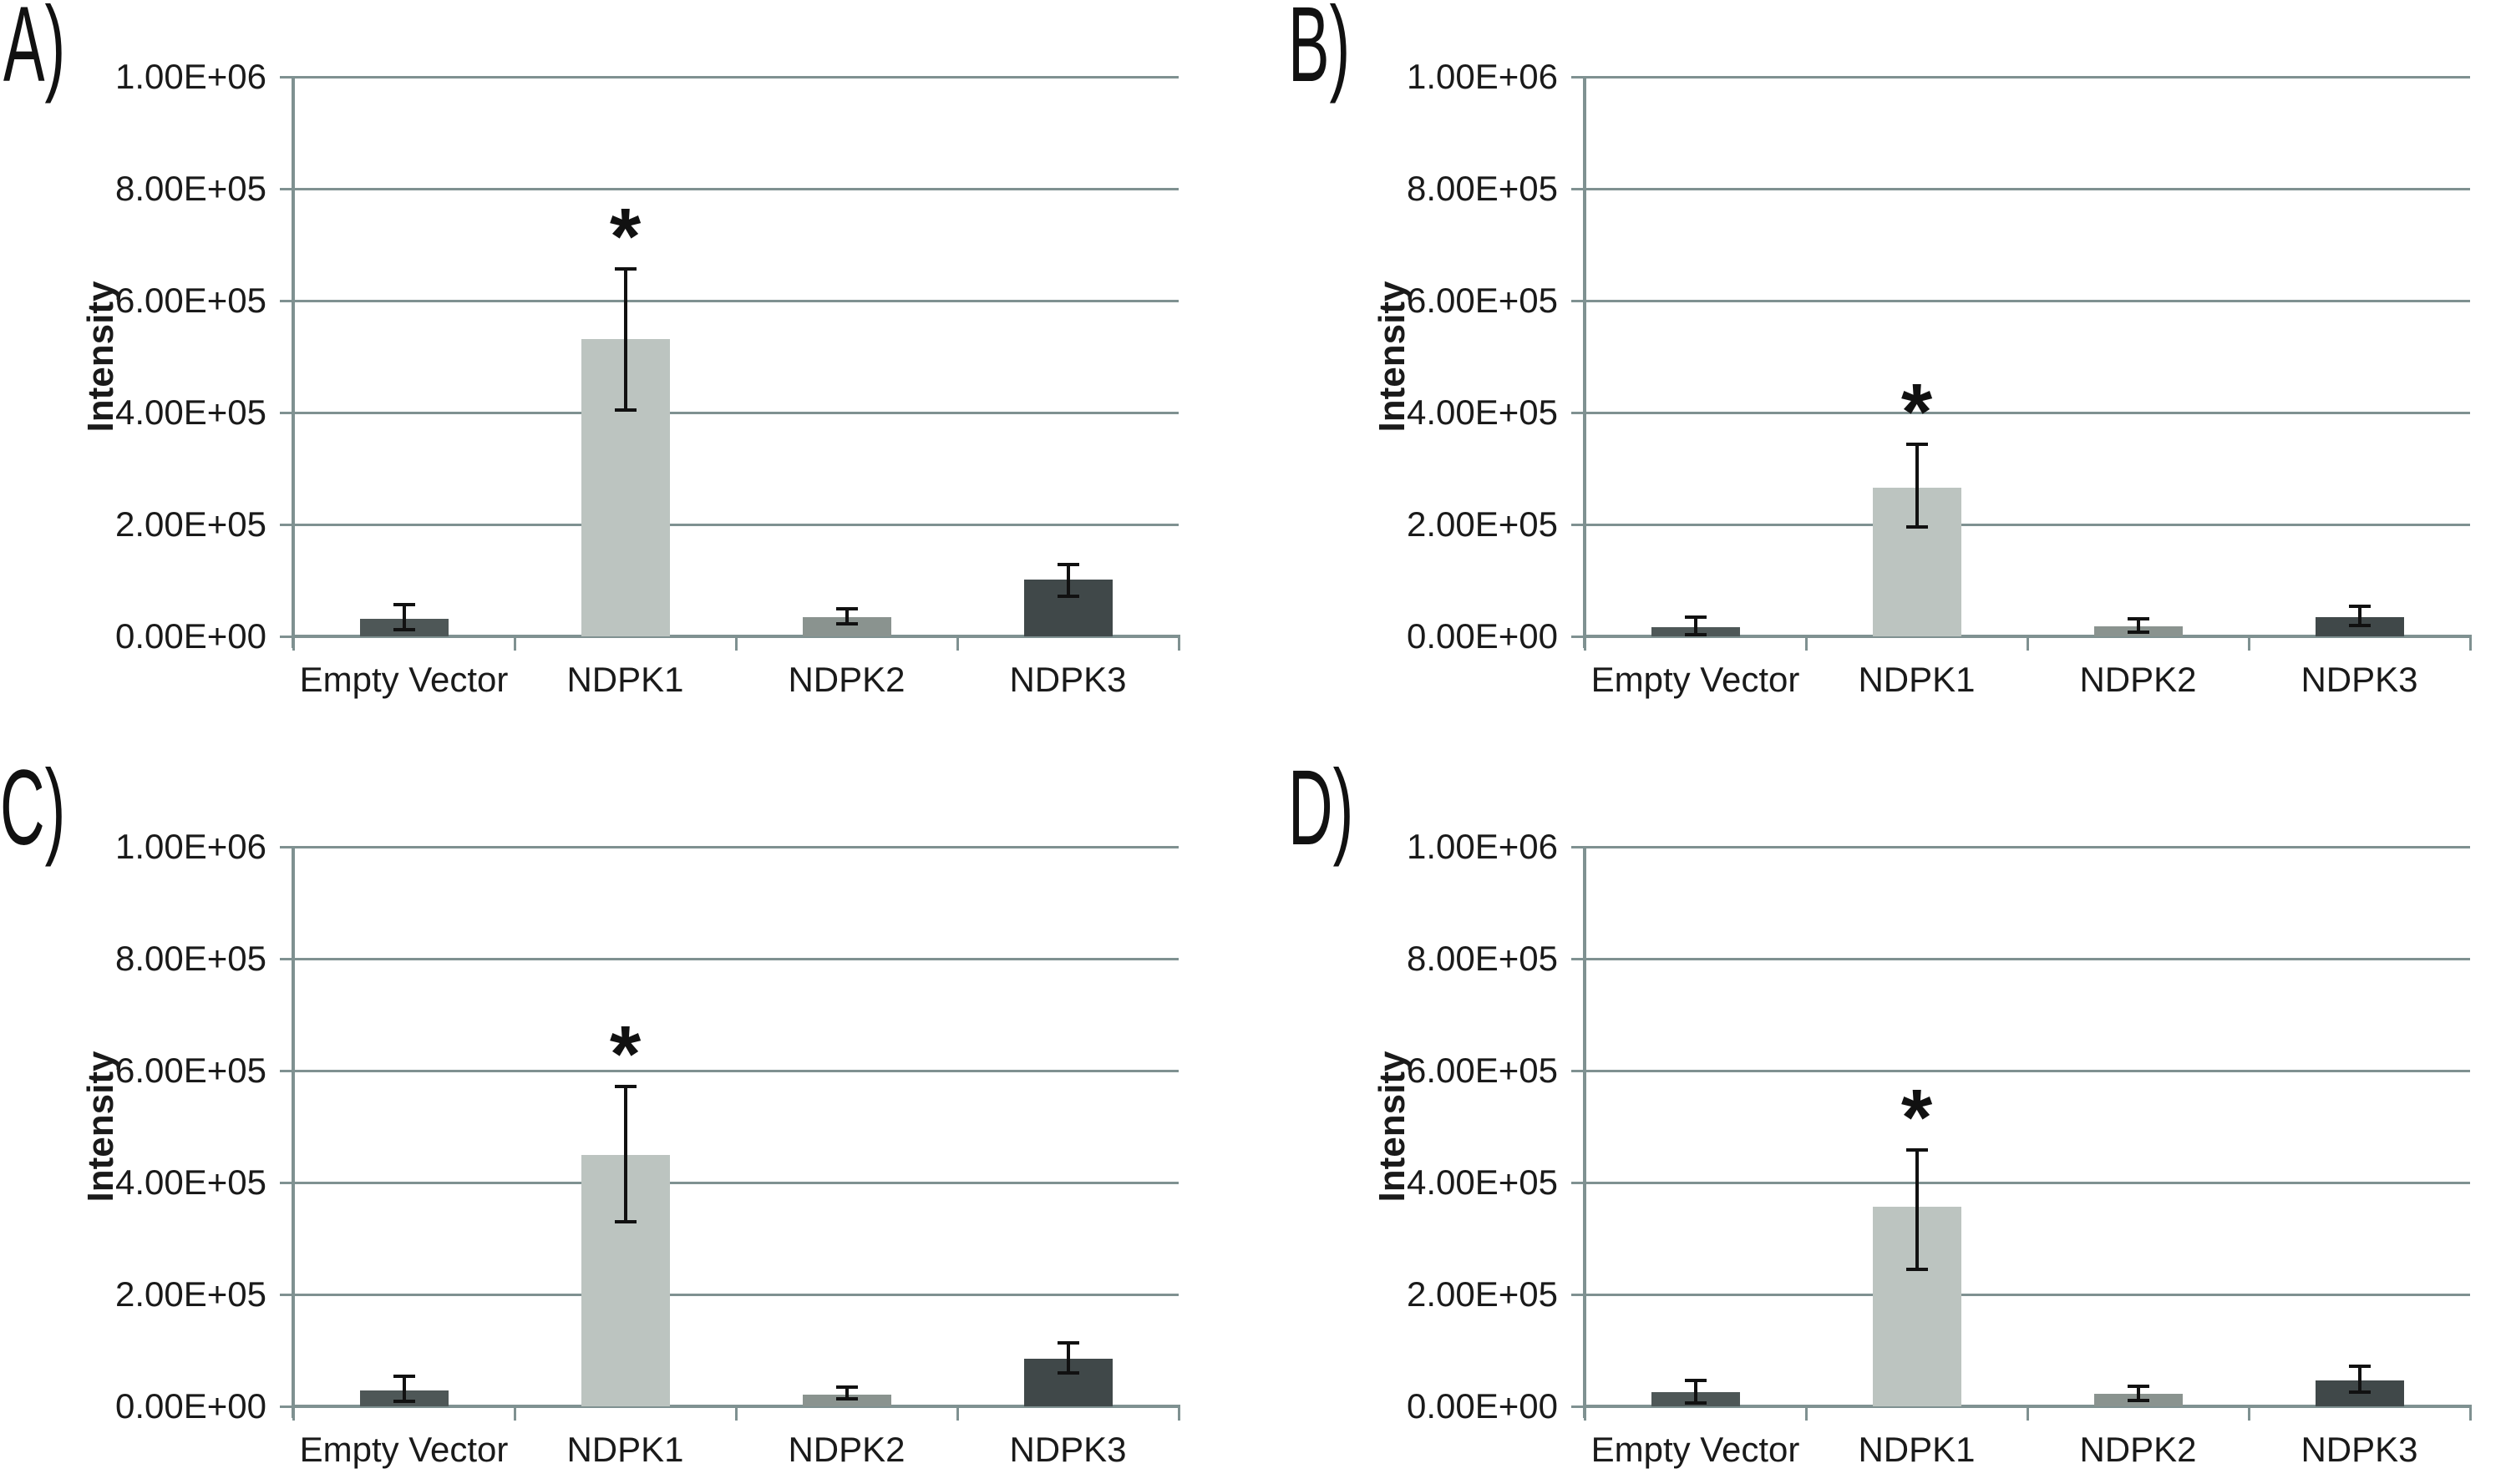  Describe the element at coordinates (1482, 636) in the screenshot. I see `y-tick-label: 0.00E+00` at that location.